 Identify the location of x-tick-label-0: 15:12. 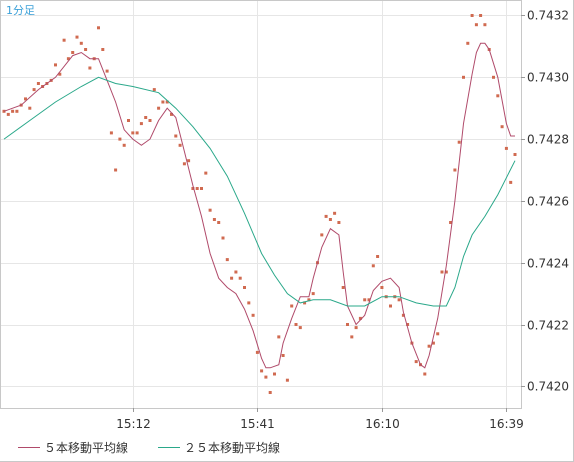
(133, 424).